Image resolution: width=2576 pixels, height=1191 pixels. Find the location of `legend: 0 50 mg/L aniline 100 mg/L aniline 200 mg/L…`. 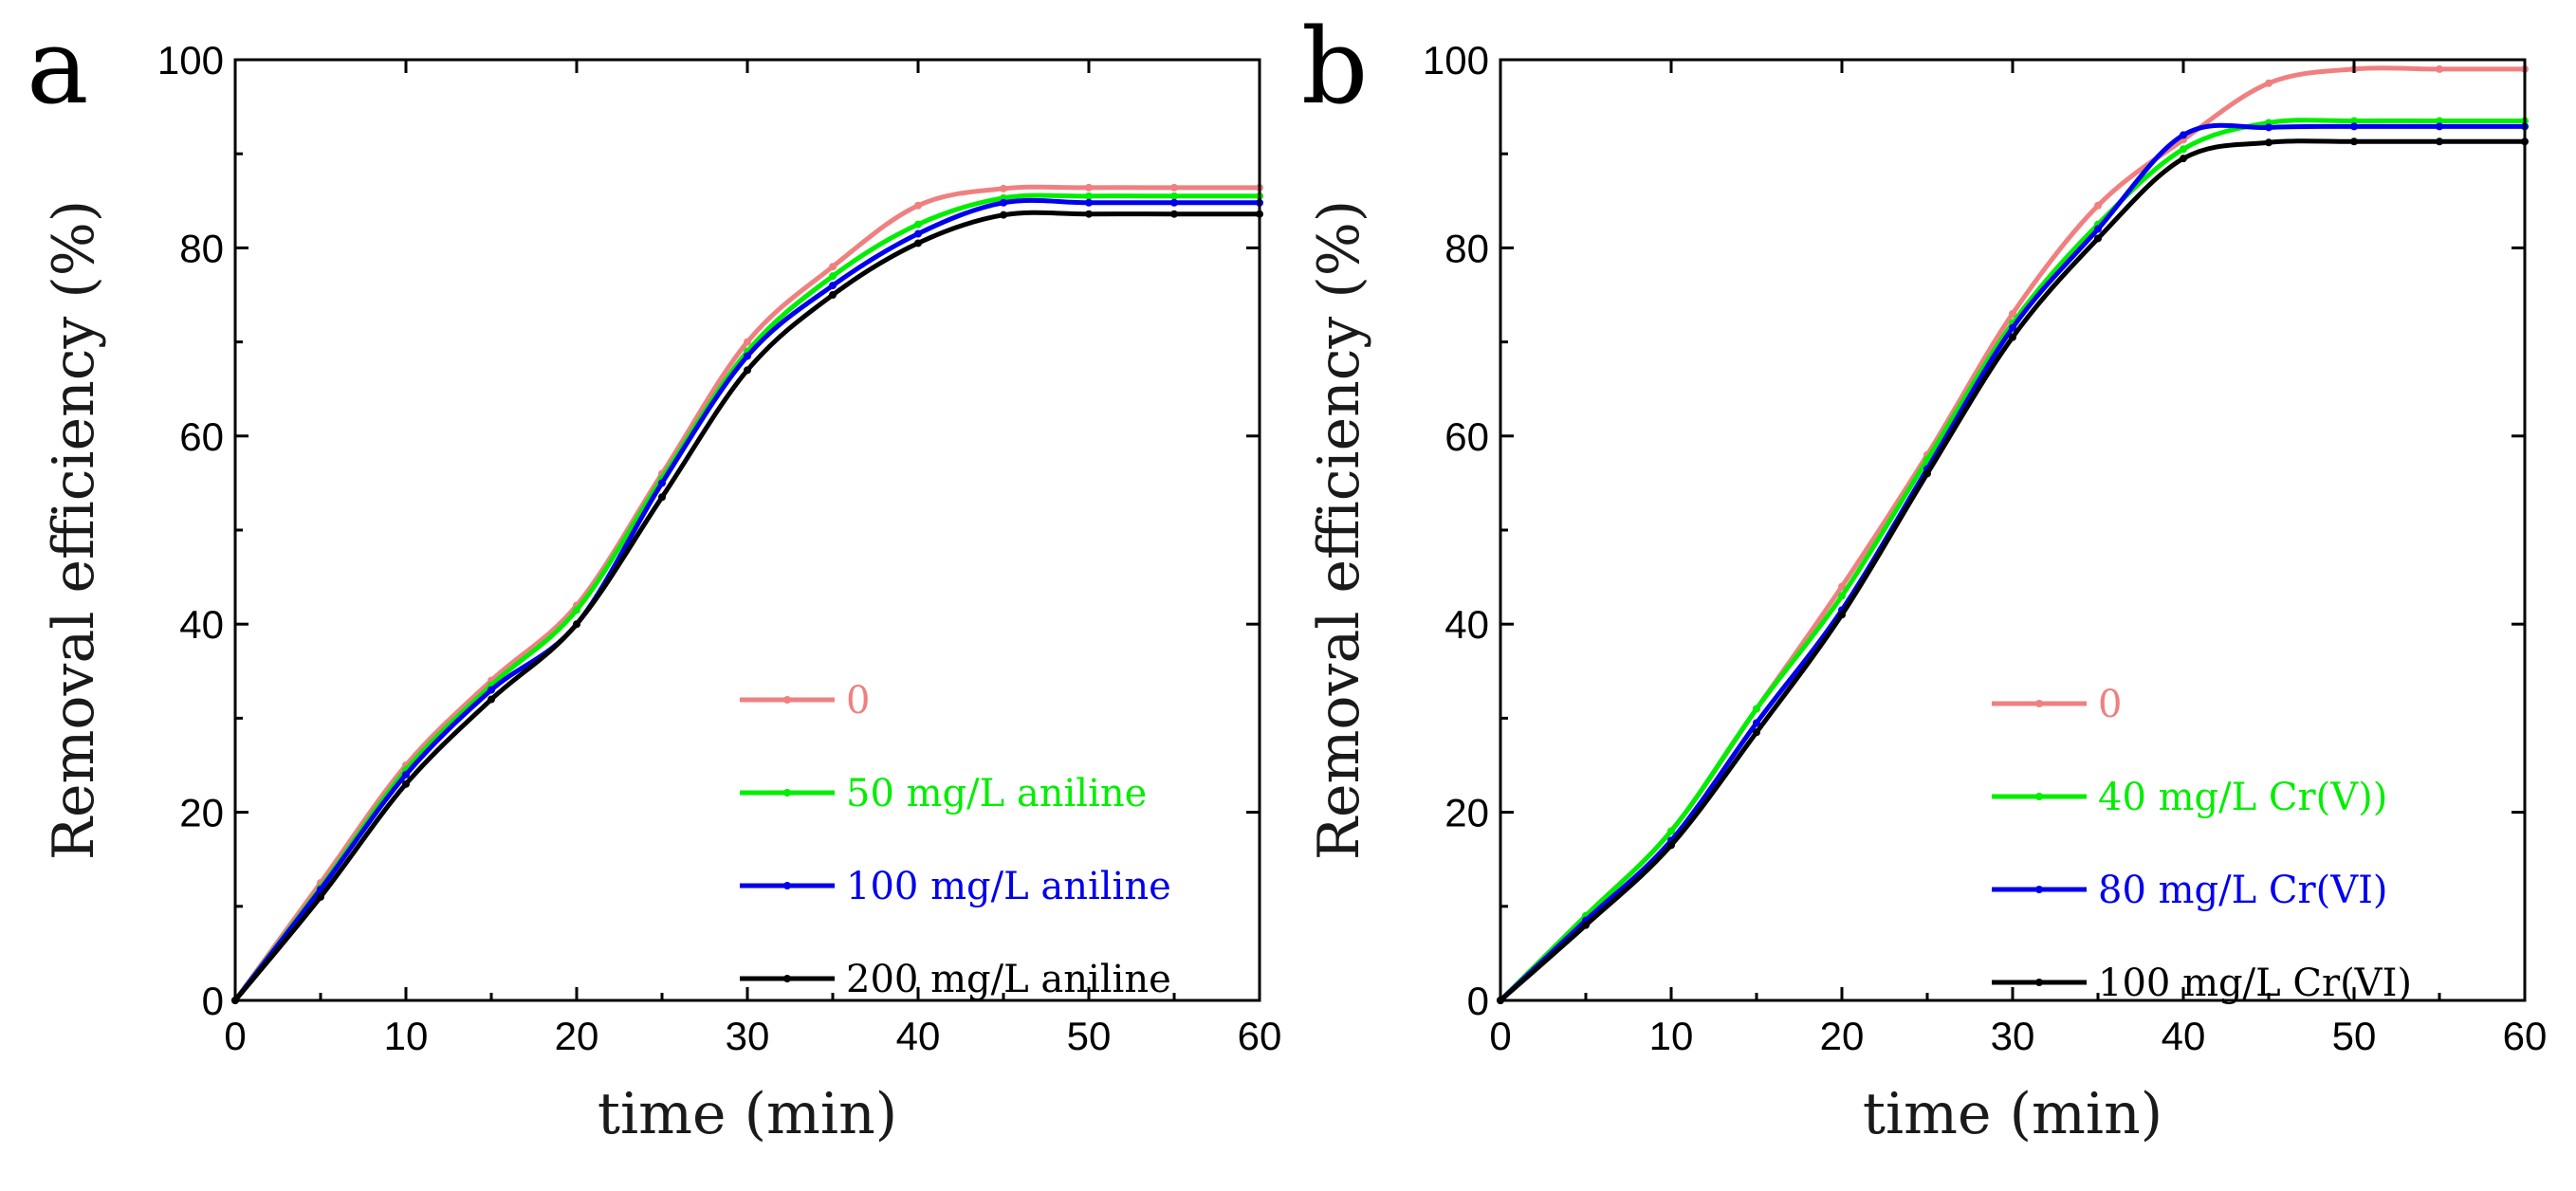

legend: 0 50 mg/L aniline 100 mg/L aniline 200 mg/L… is located at coordinates (955, 840).